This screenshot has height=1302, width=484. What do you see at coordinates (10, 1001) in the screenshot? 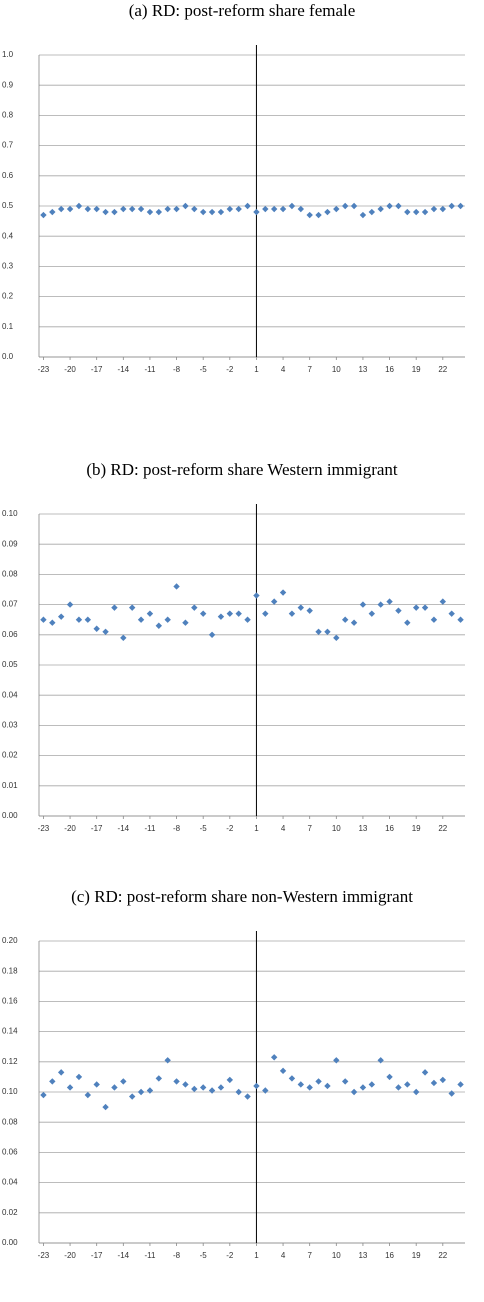
I see `y-tick-label: 0.16` at bounding box center [10, 1001].